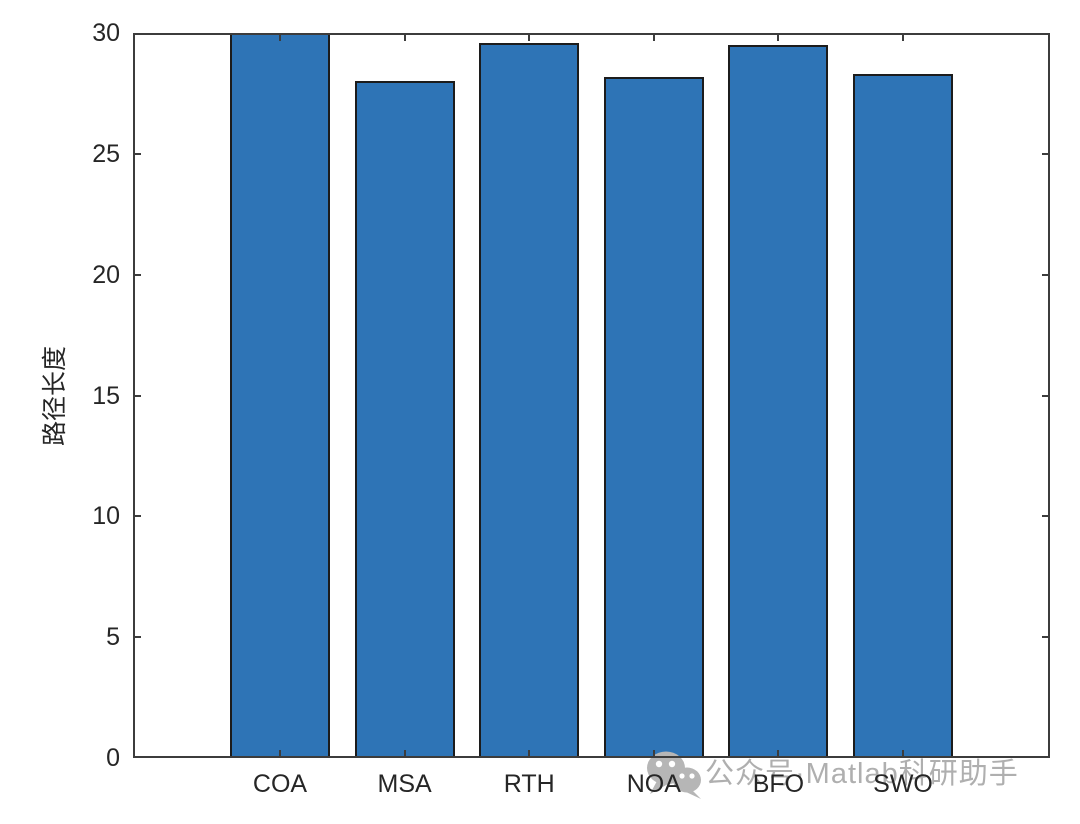 The width and height of the screenshot is (1080, 824). Describe the element at coordinates (106, 516) in the screenshot. I see `y-tick-label-10: 10` at that location.